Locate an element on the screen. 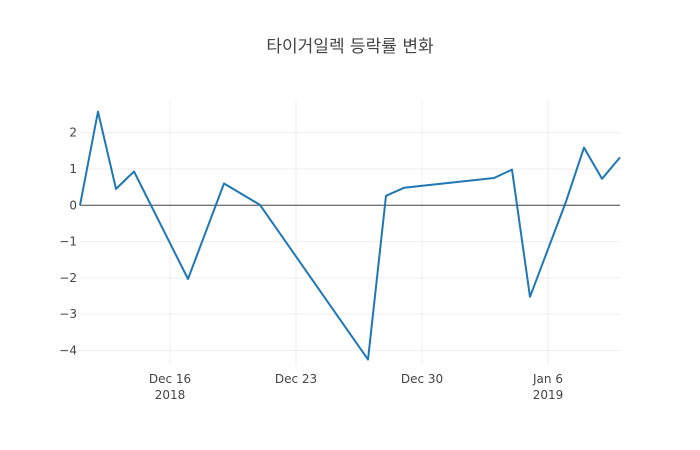 This screenshot has width=700, height=450. y-axis: 2 1 0 −1 −2 −3 −4 is located at coordinates (68, 242).